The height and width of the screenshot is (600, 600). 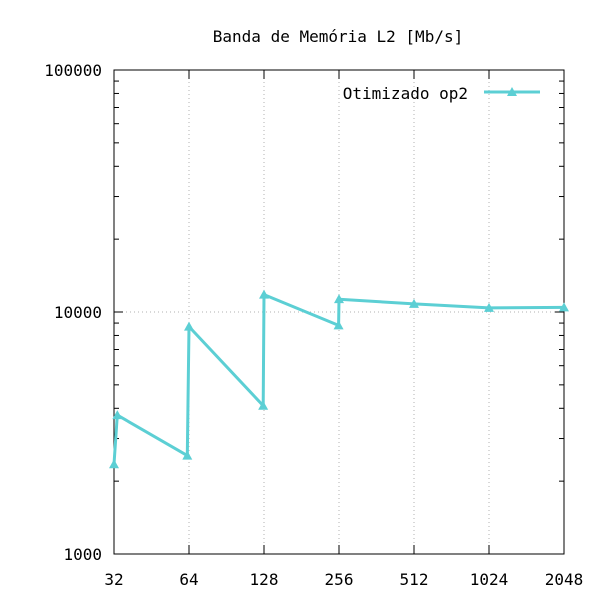 I want to click on x-tick-label: 2048, so click(x=564, y=579).